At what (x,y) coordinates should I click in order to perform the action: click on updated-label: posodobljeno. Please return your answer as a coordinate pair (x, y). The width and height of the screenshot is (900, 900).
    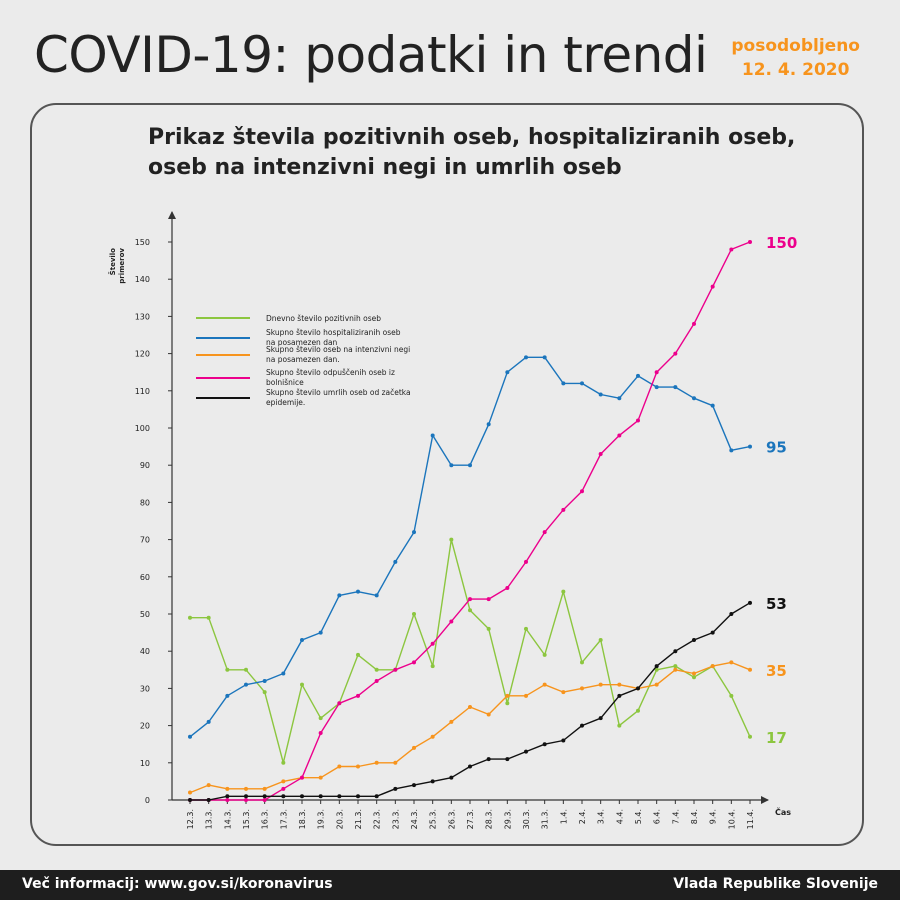
    Looking at the image, I should click on (795, 46).